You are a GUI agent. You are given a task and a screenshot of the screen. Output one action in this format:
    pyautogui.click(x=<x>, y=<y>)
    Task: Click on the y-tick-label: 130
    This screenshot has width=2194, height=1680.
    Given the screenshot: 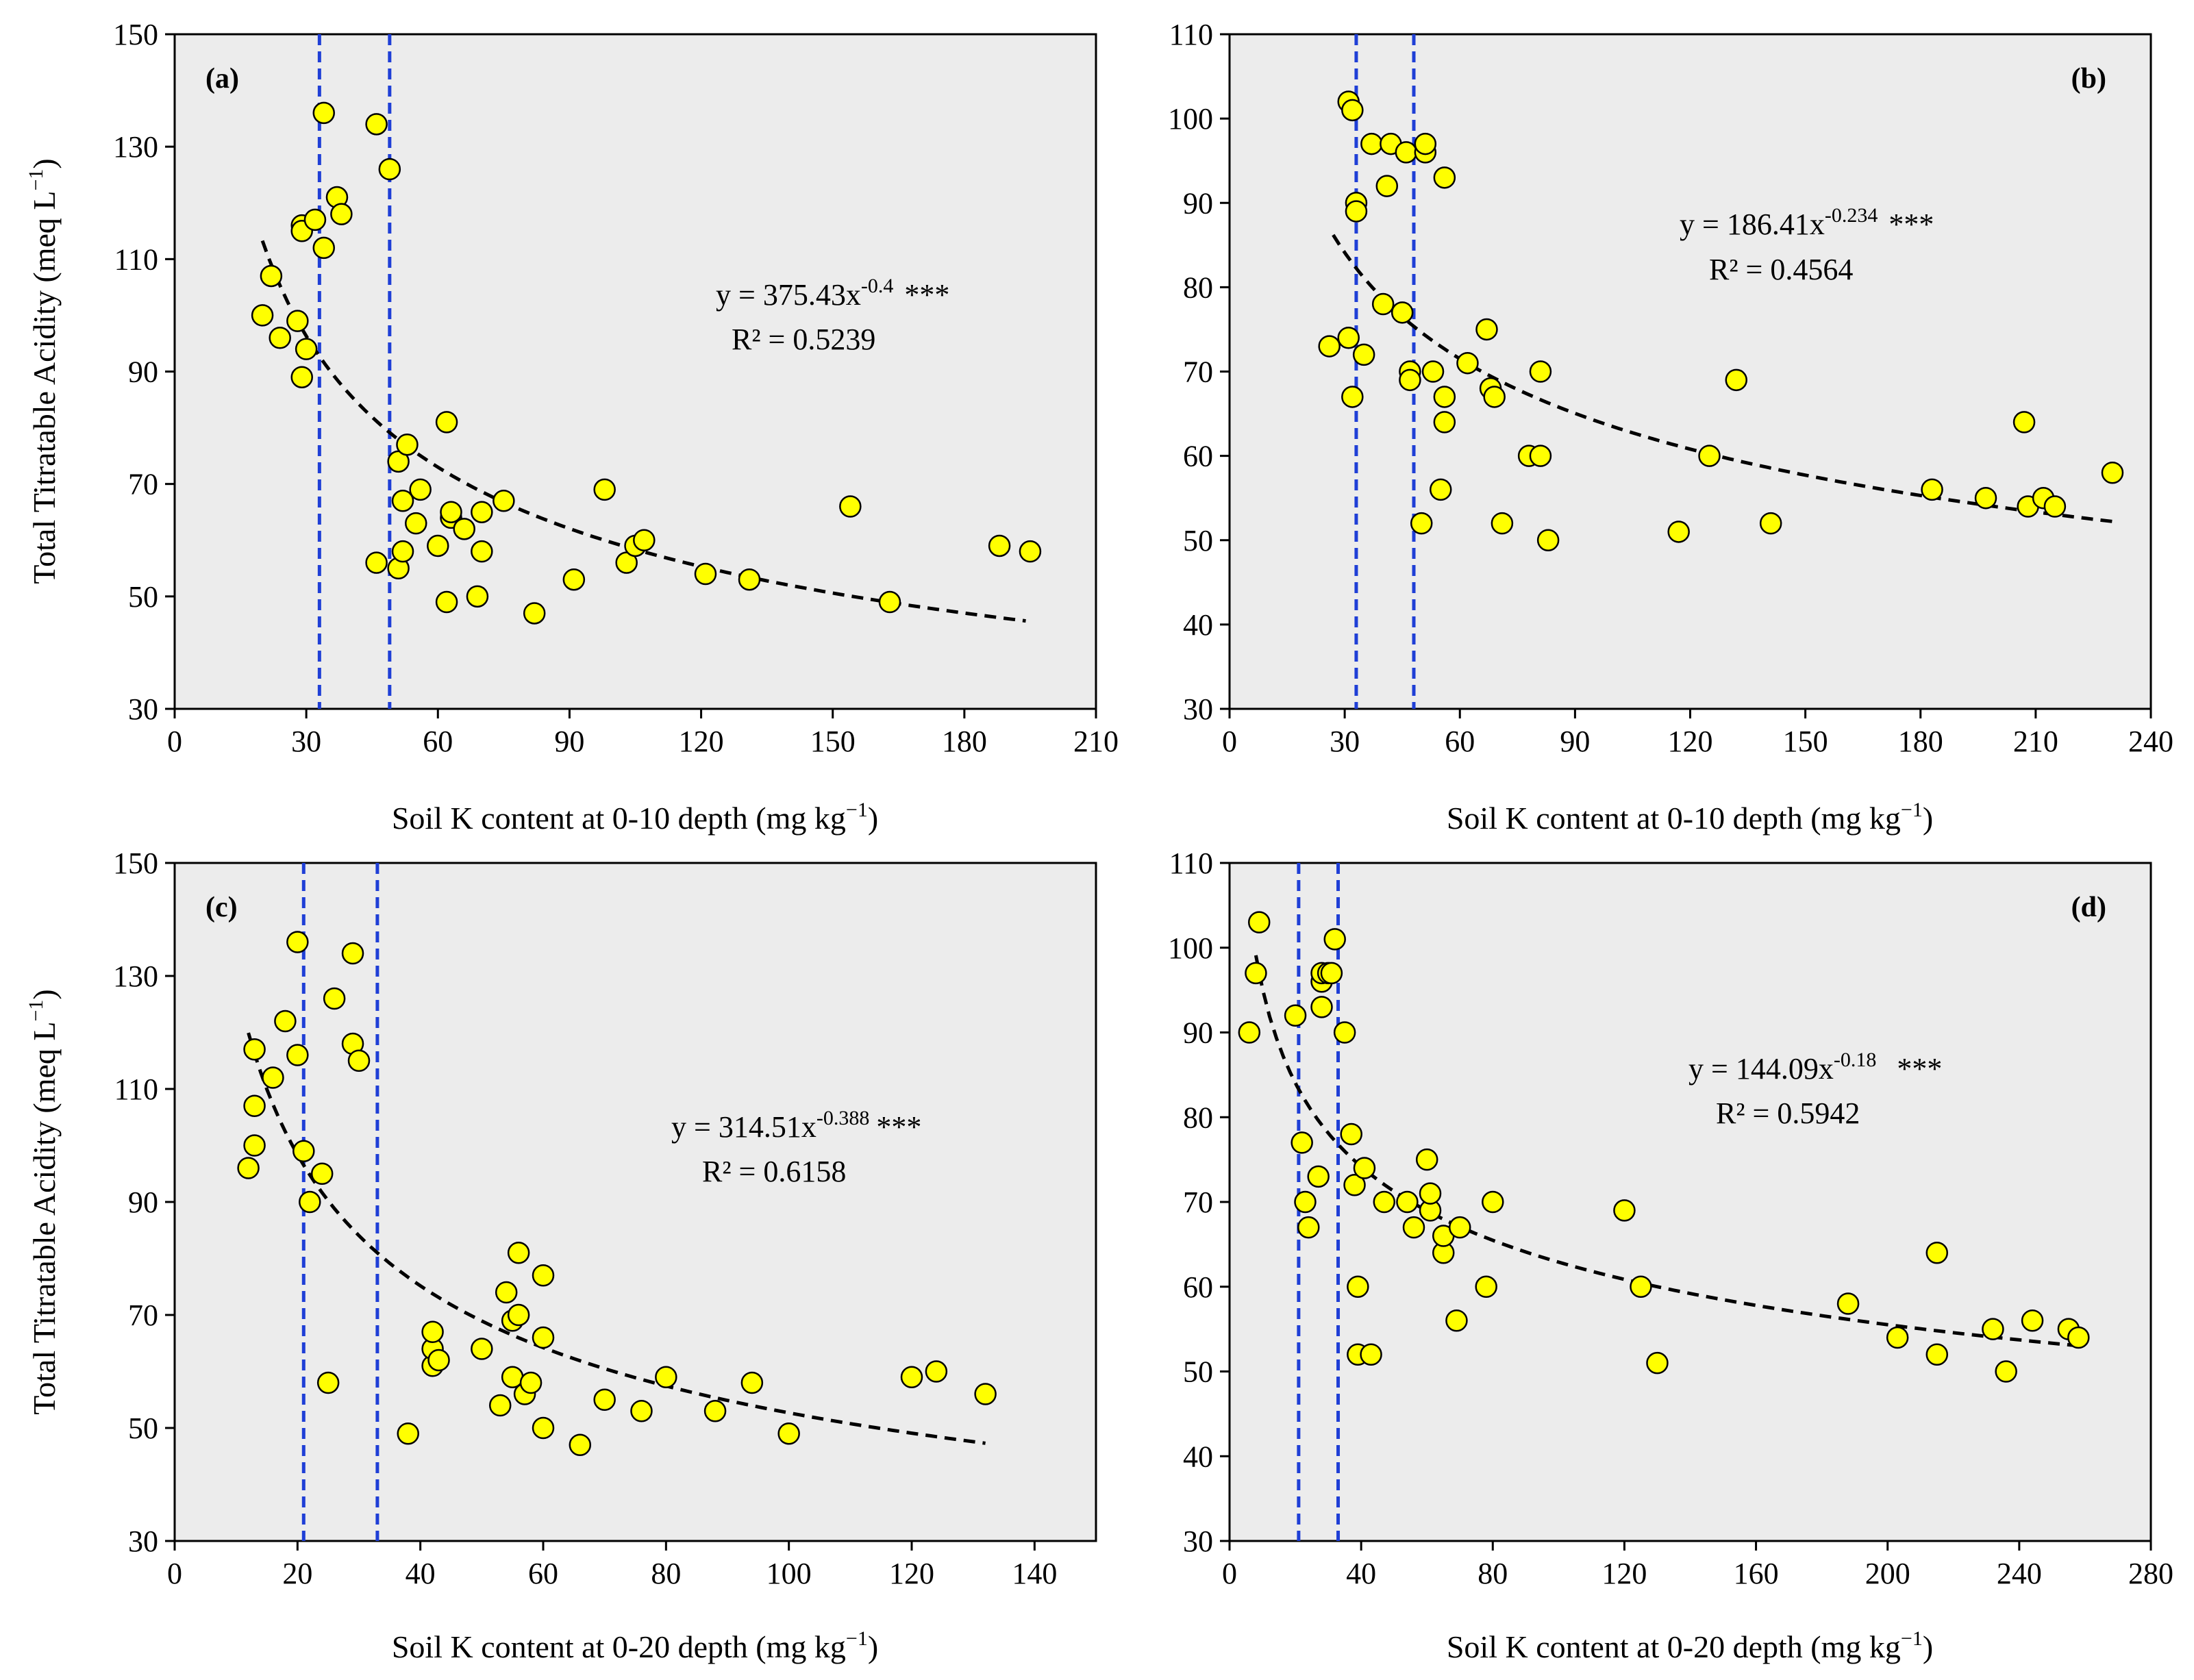 What is the action you would take?
    pyautogui.click(x=135, y=976)
    